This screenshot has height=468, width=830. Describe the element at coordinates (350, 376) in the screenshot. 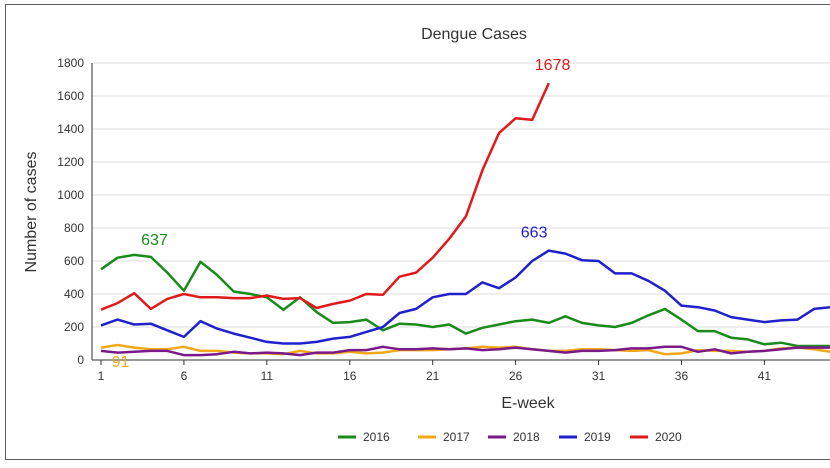

I see `x-tick-label: 16` at that location.